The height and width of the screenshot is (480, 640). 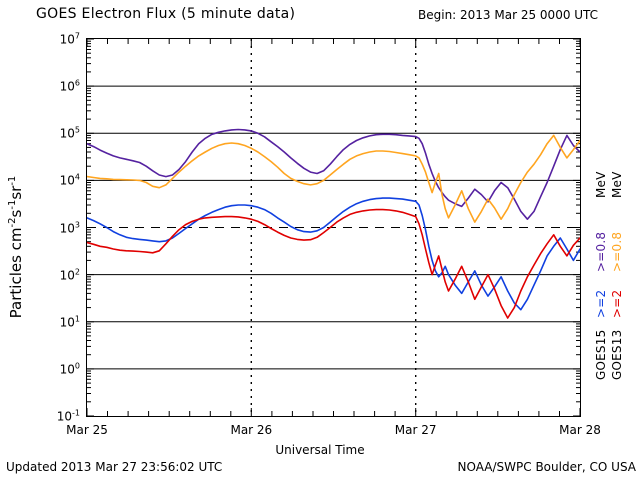 I want to click on y-tick-label: 10⁰, so click(x=69, y=369).